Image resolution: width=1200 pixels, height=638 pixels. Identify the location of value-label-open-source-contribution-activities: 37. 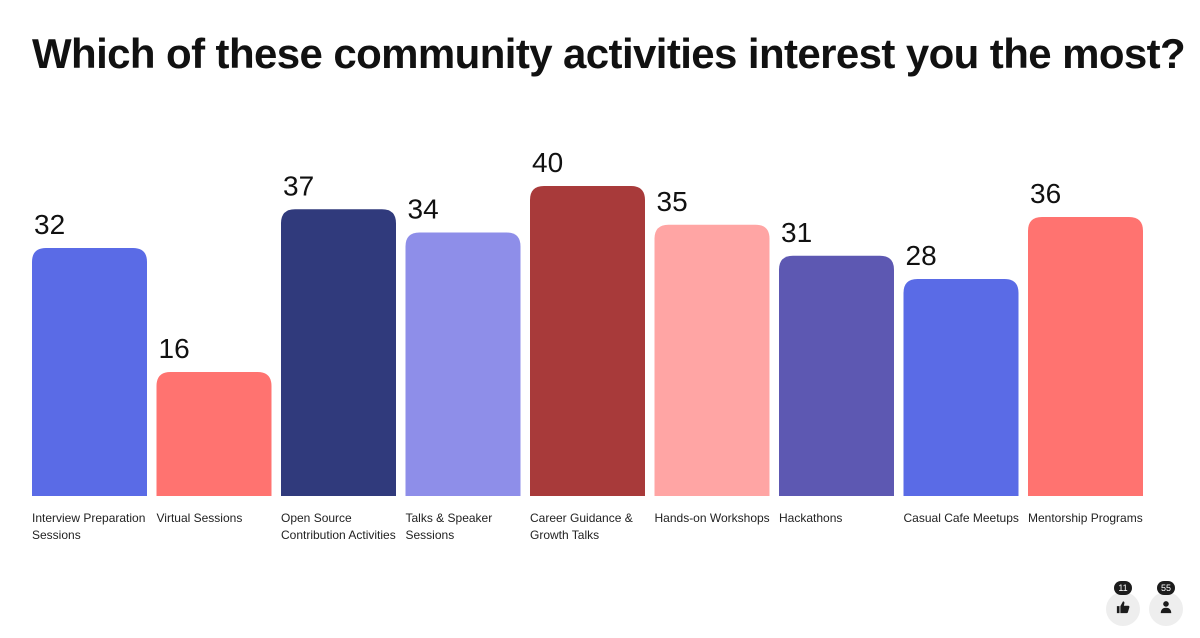
(298, 185).